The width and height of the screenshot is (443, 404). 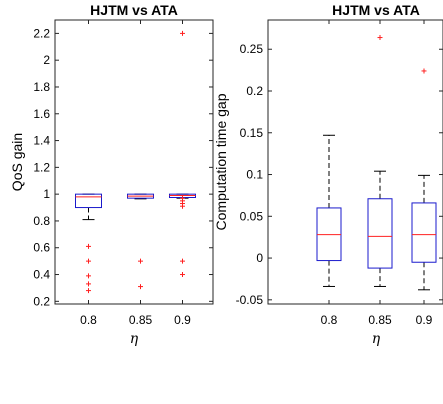 What do you see at coordinates (254, 175) in the screenshot?
I see `y-tick-label: 0.1` at bounding box center [254, 175].